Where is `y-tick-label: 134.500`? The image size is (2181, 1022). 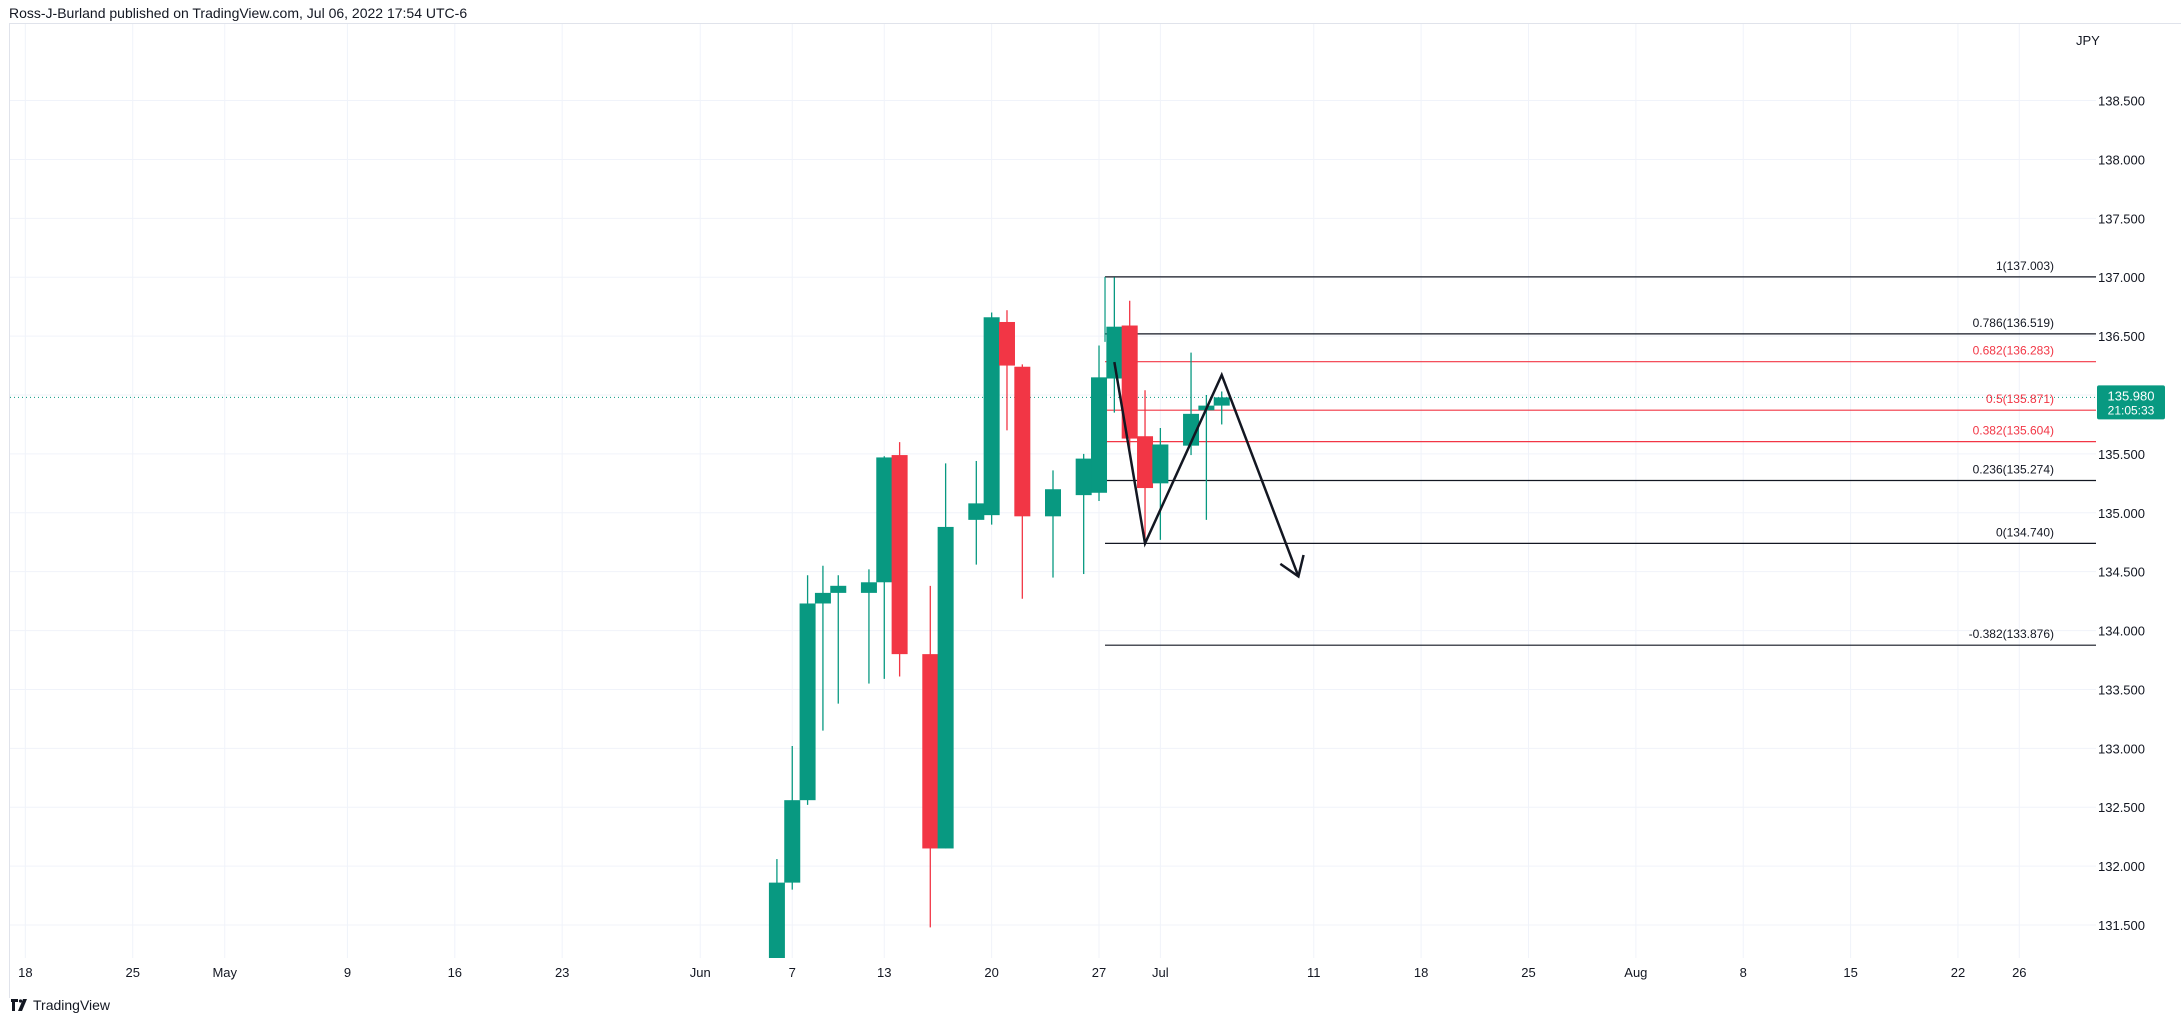 y-tick-label: 134.500 is located at coordinates (2121, 572).